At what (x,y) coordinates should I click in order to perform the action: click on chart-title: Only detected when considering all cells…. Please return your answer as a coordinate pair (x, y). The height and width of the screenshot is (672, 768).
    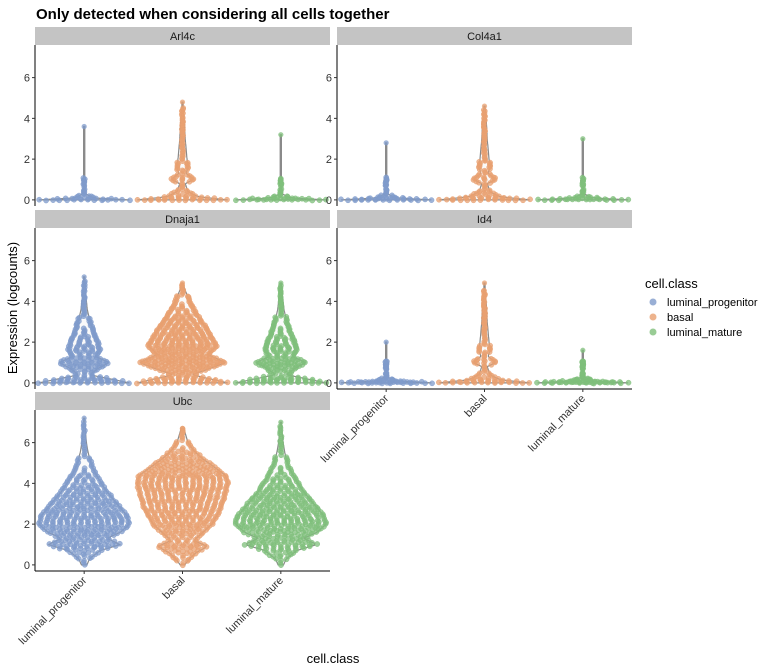
    Looking at the image, I should click on (213, 14).